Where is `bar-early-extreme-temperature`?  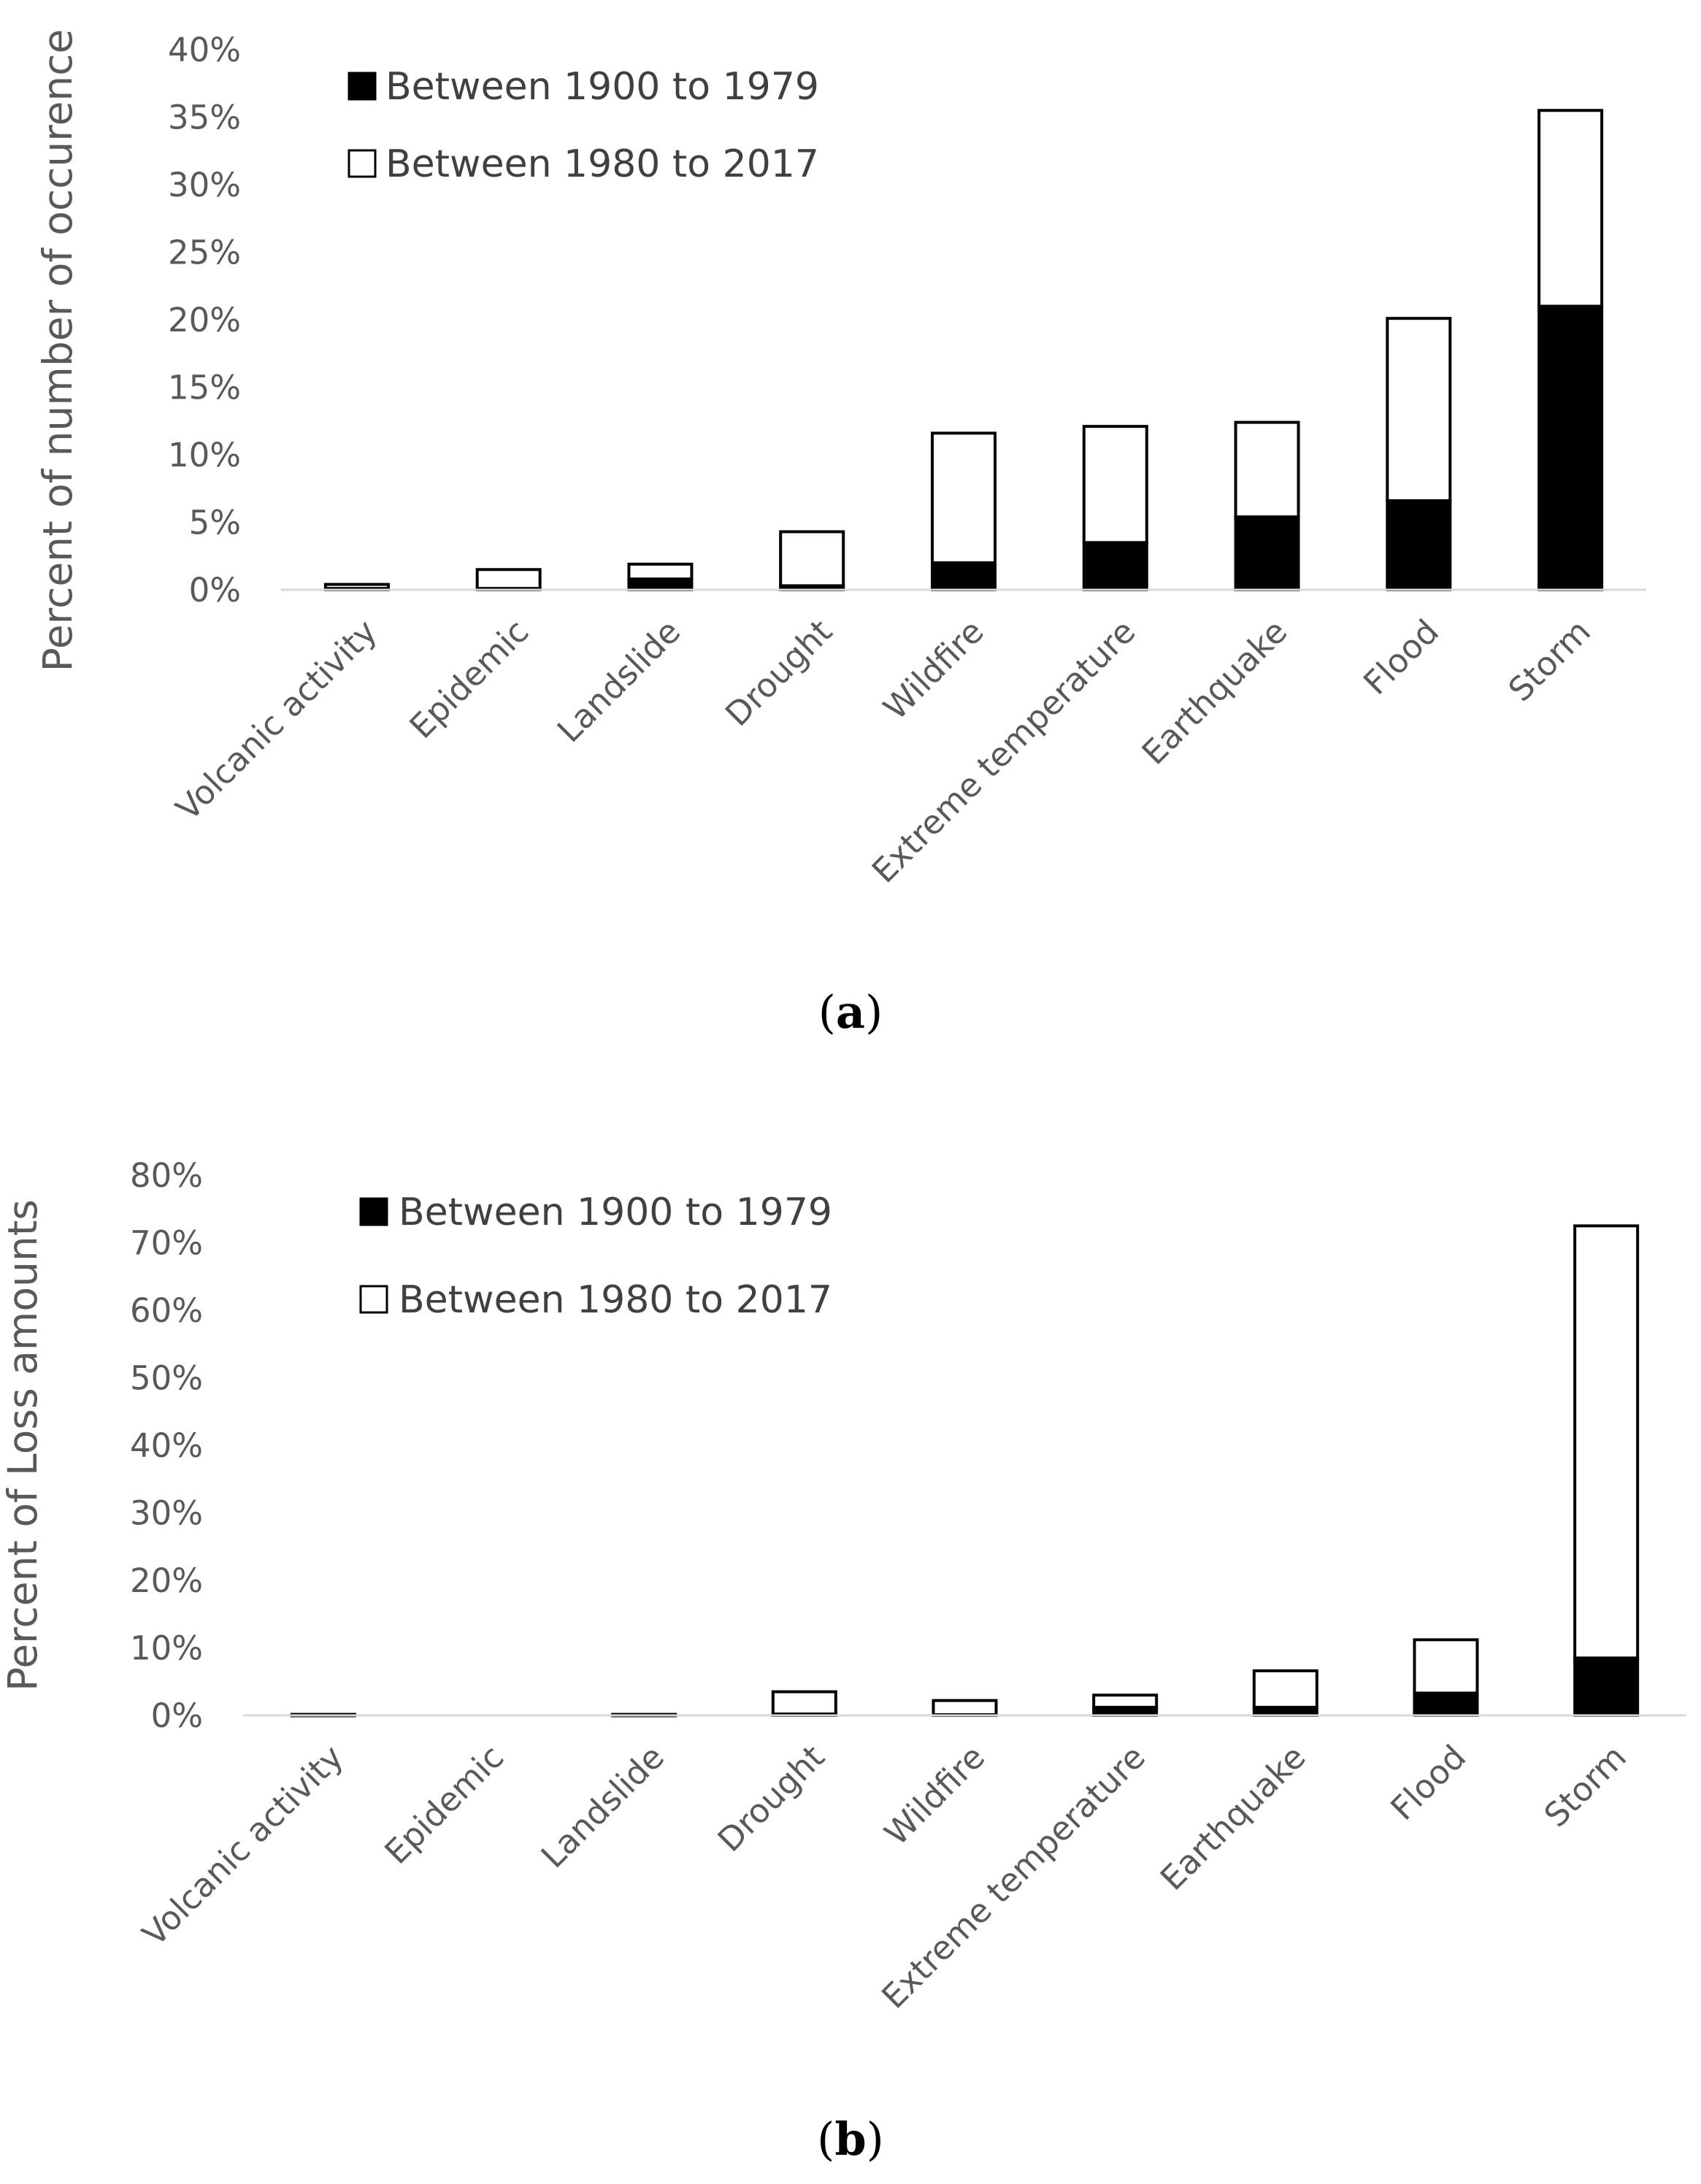
bar-early-extreme-temperature is located at coordinates (1115, 566).